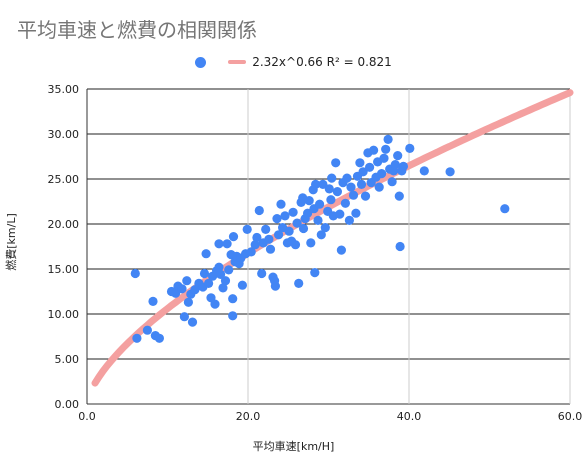 The height and width of the screenshot is (467, 587). I want to click on legend-trendline-marker, so click(237, 62).